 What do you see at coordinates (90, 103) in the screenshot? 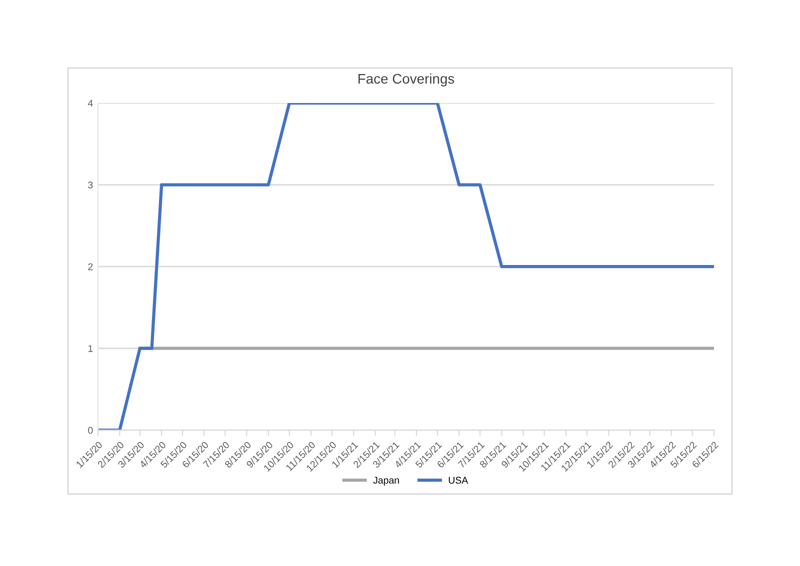
I see `y-tick-label: 4` at bounding box center [90, 103].